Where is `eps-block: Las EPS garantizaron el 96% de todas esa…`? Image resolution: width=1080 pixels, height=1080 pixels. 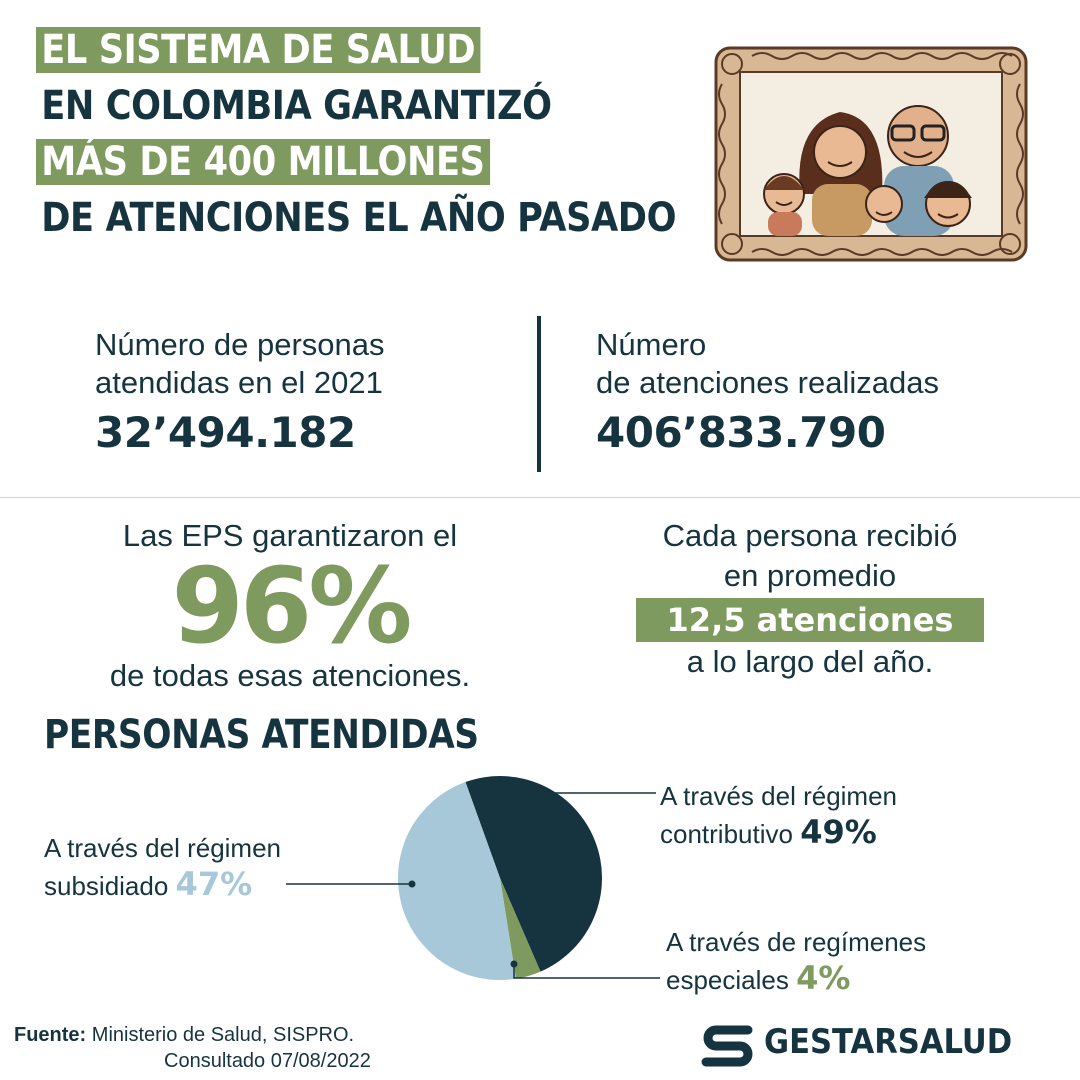
eps-block: Las EPS garantizaron el 96% de todas esa… is located at coordinates (290, 606).